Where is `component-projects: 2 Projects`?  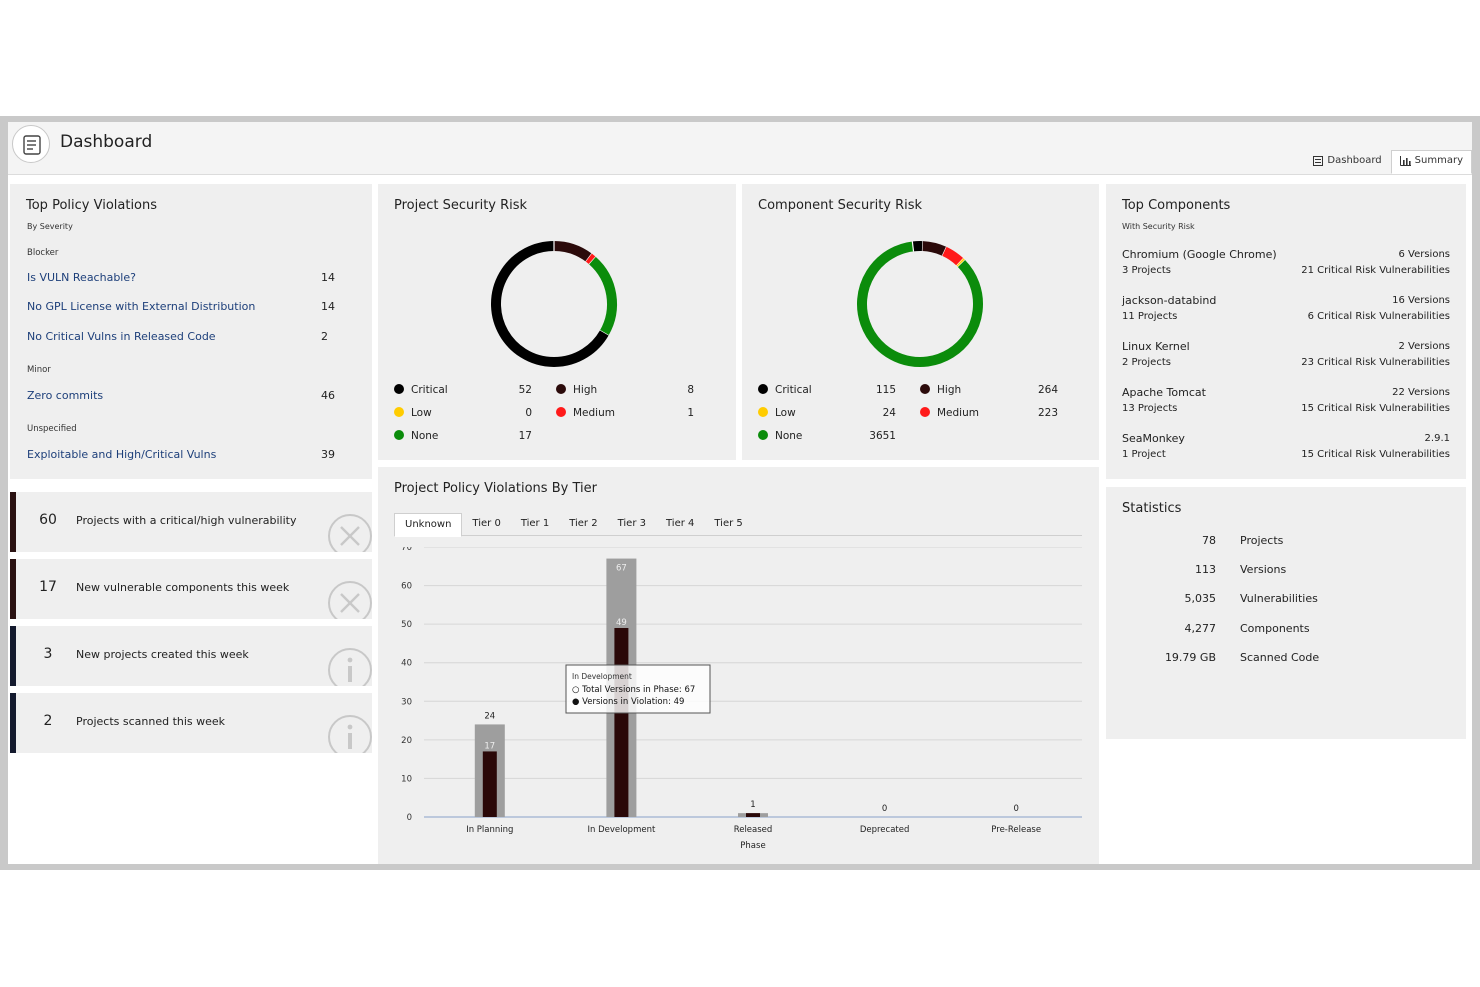
component-projects: 2 Projects is located at coordinates (1146, 362).